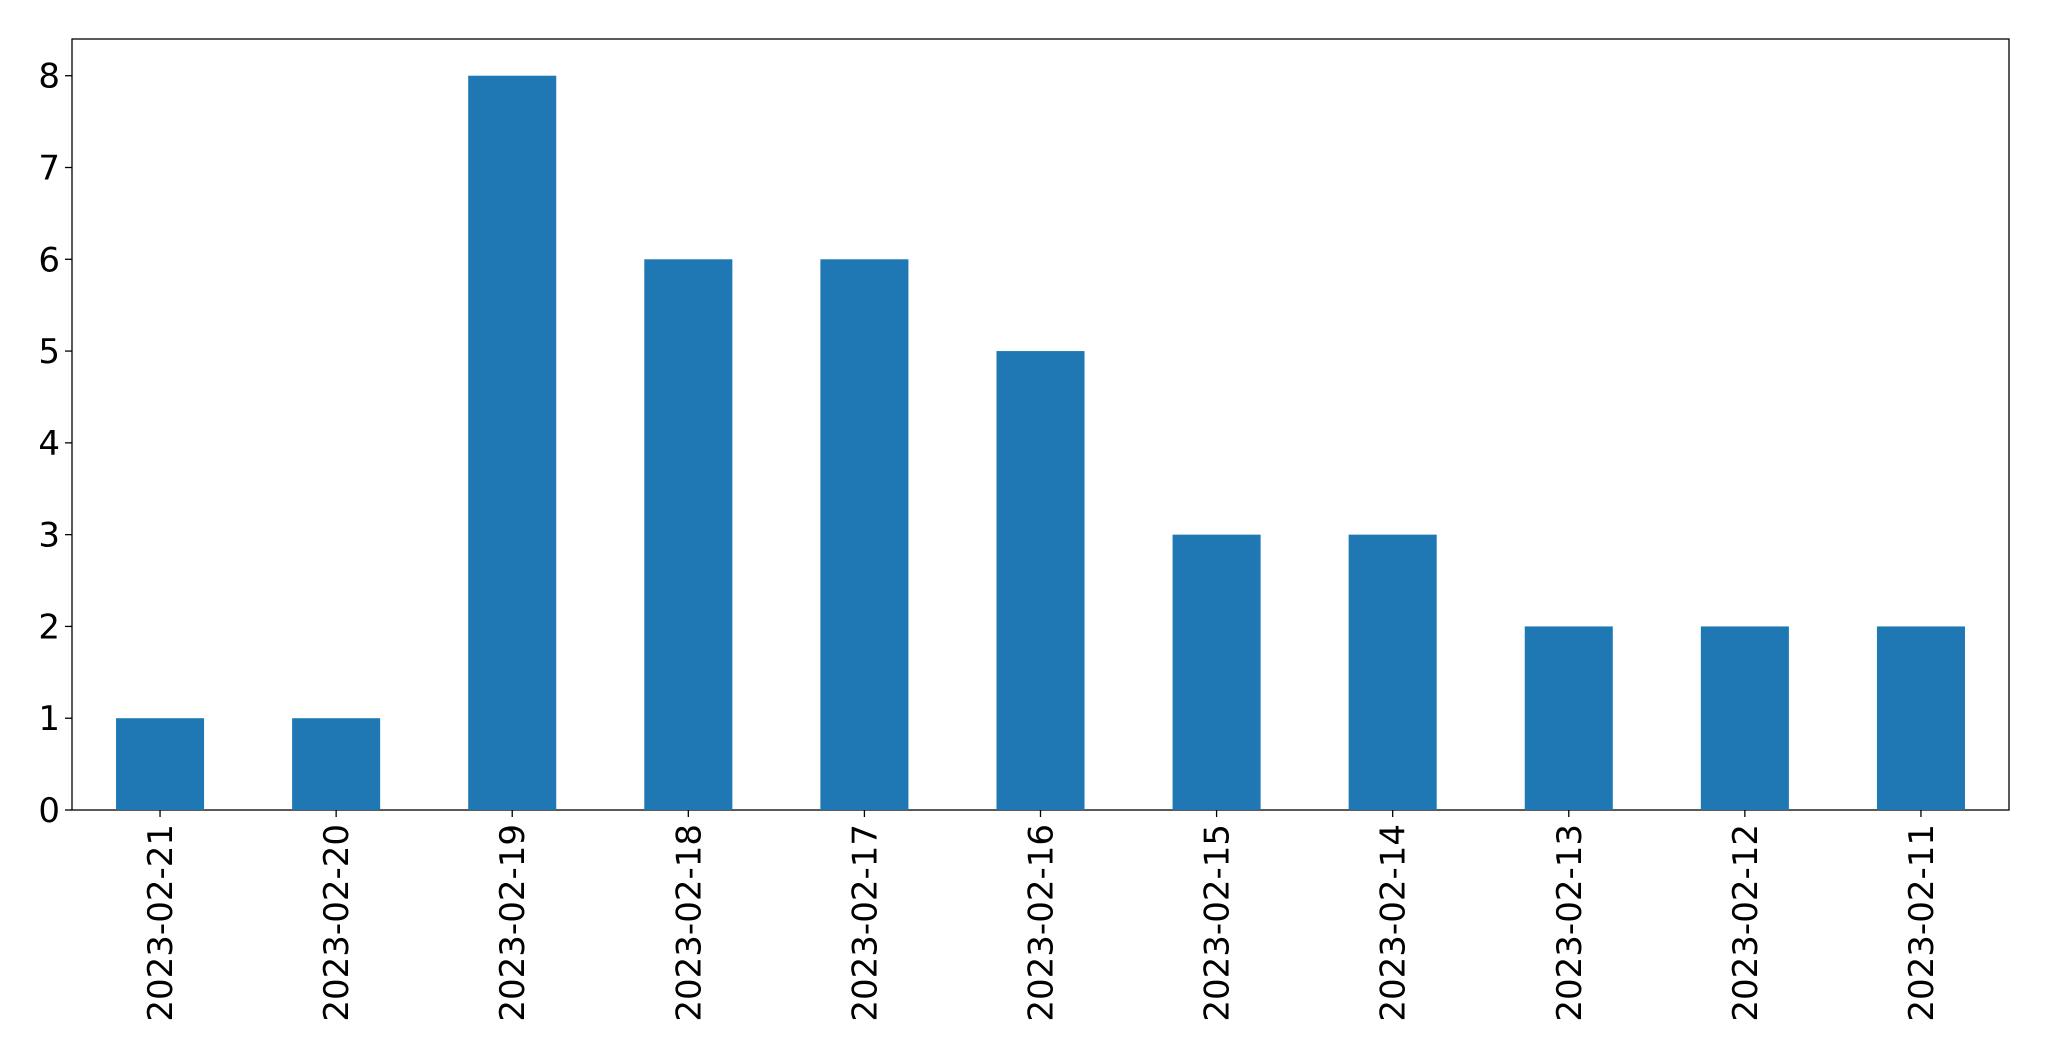  I want to click on x-tick-label: 2023-02-17, so click(865, 923).